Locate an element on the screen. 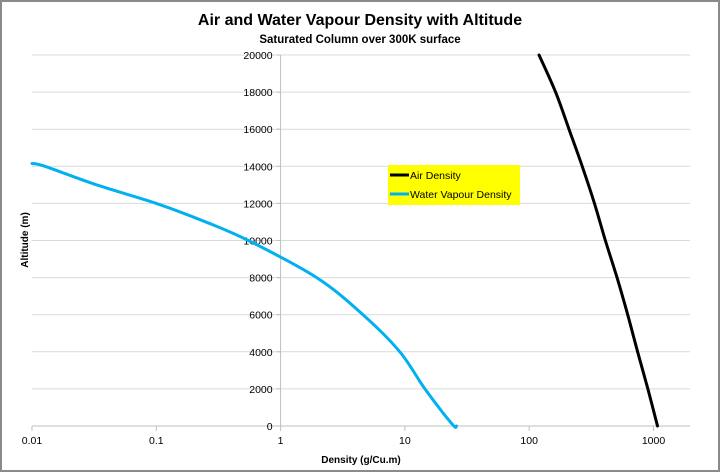 This screenshot has width=720, height=472. y-tick-label: 18000 is located at coordinates (257, 93).